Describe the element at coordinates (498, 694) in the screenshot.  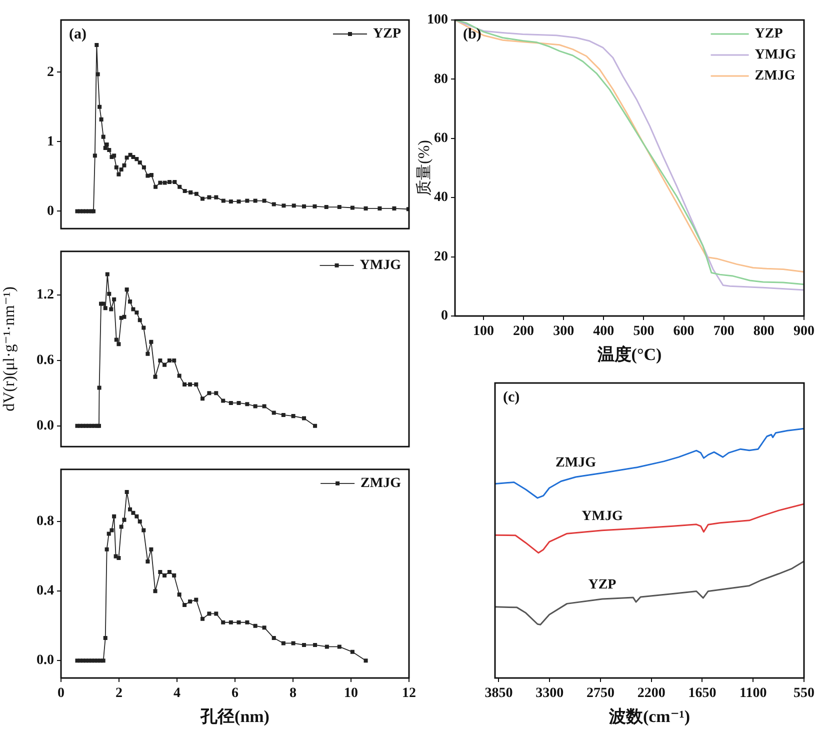
I see `x-tick-label: 3850` at that location.